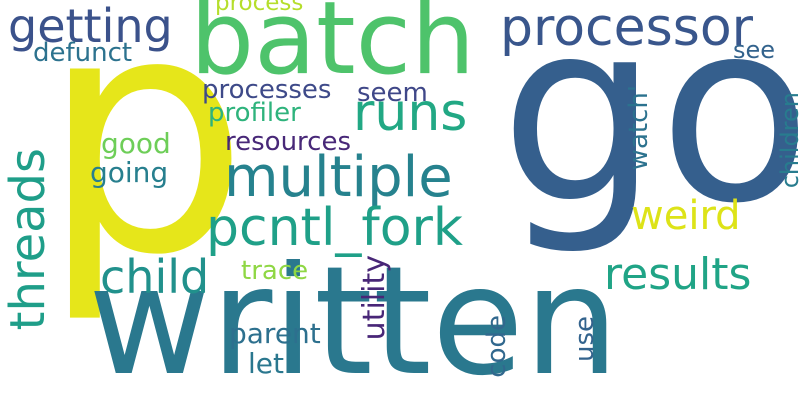  Describe the element at coordinates (254, 113) in the screenshot. I see `word-profiler: profiler` at that location.